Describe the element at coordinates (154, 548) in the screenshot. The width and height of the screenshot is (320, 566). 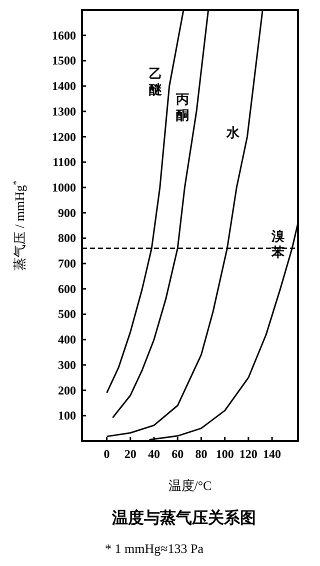
I see `text: * 1 mmHg≈133 Pa` at that location.